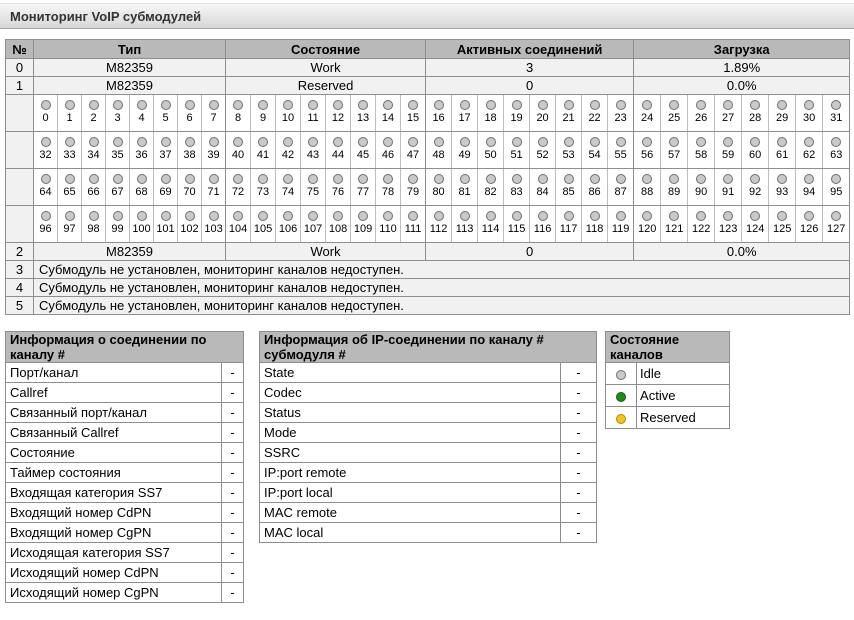  What do you see at coordinates (728, 187) in the screenshot?
I see `channel-cell-91: 91` at bounding box center [728, 187].